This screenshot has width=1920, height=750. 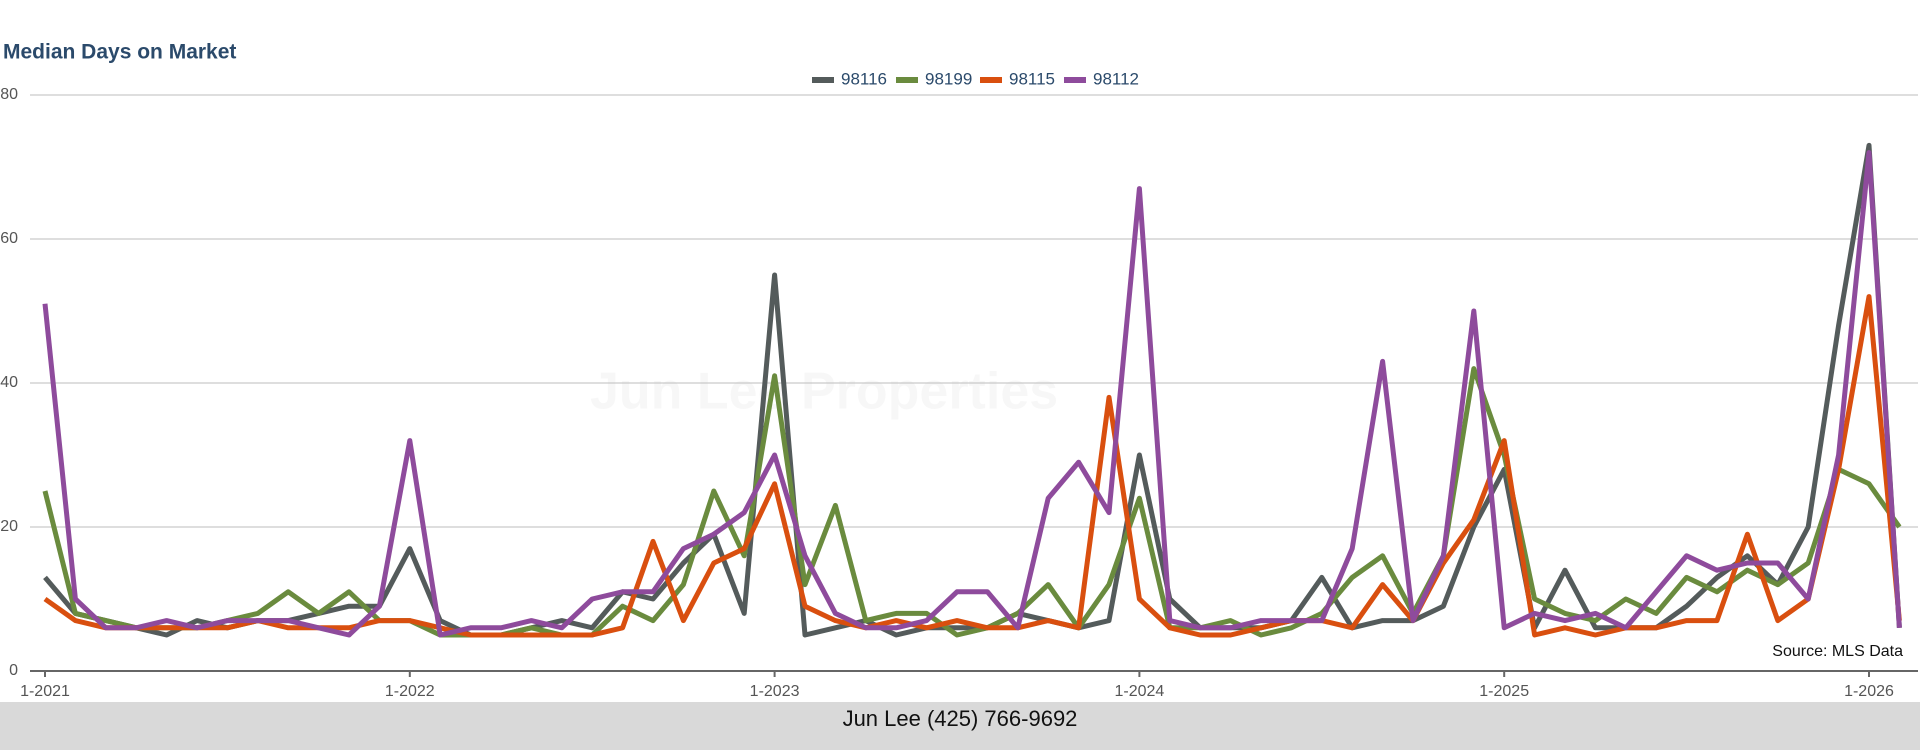 What do you see at coordinates (1837, 651) in the screenshot?
I see `annotation: Source: MLS Data` at bounding box center [1837, 651].